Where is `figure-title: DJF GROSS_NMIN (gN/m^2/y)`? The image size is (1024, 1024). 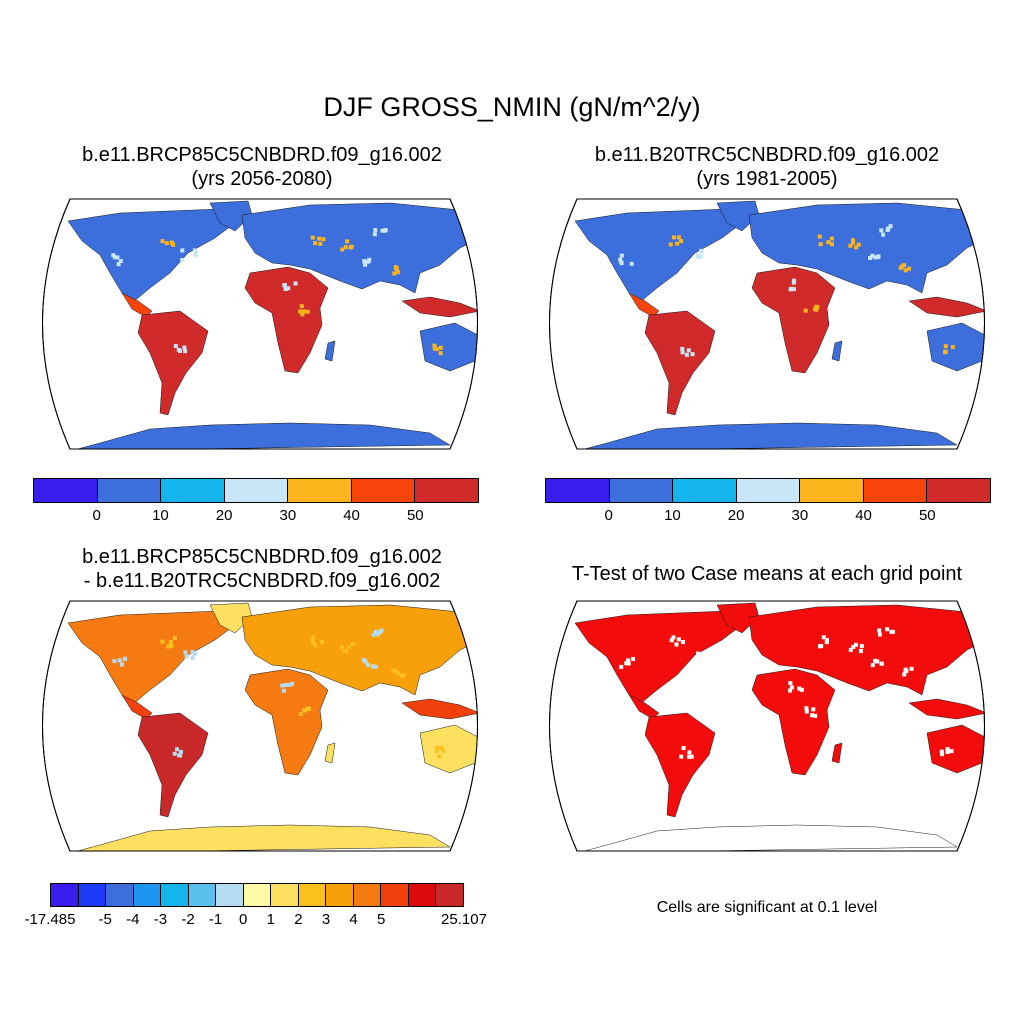
figure-title: DJF GROSS_NMIN (gN/m^2/y) is located at coordinates (512, 107).